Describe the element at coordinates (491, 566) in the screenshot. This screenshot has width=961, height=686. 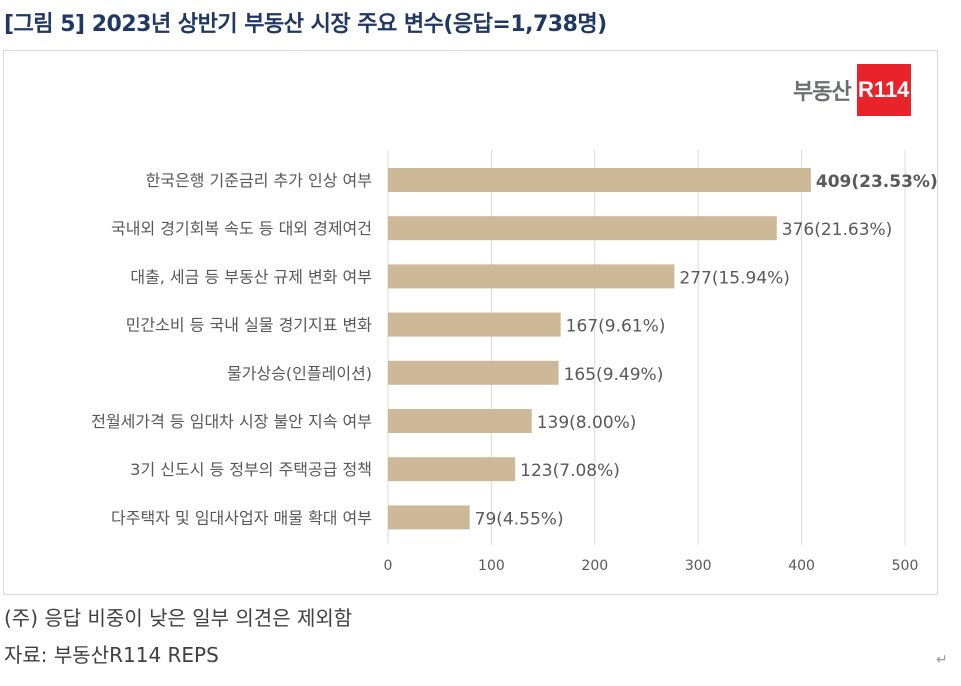
I see `x-tick-label: 100` at that location.